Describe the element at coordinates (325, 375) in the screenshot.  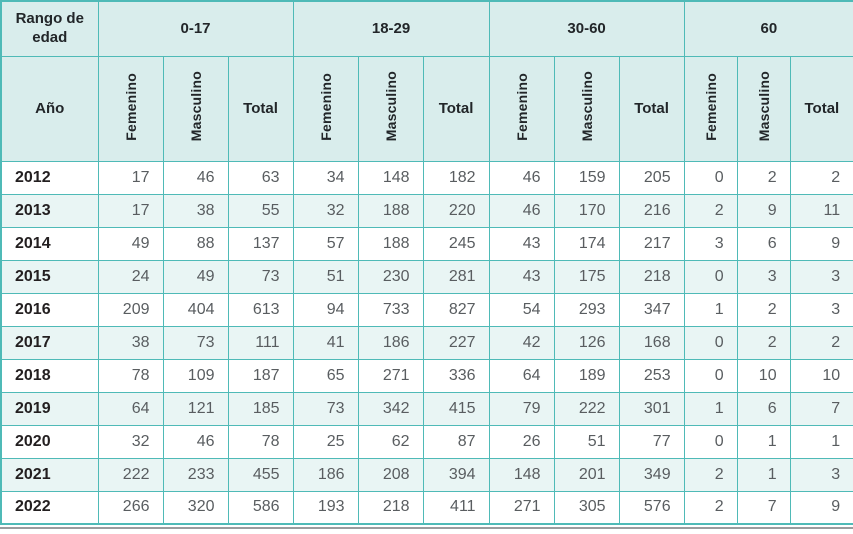
I see `value-cell: 65` at that location.